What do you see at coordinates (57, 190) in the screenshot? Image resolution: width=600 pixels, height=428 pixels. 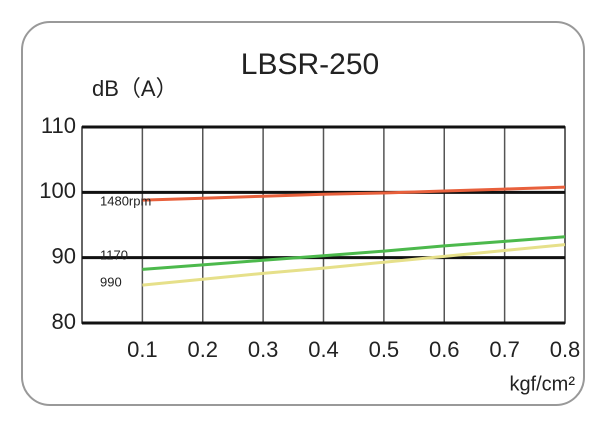 I see `y-tick-label: 100` at bounding box center [57, 190].